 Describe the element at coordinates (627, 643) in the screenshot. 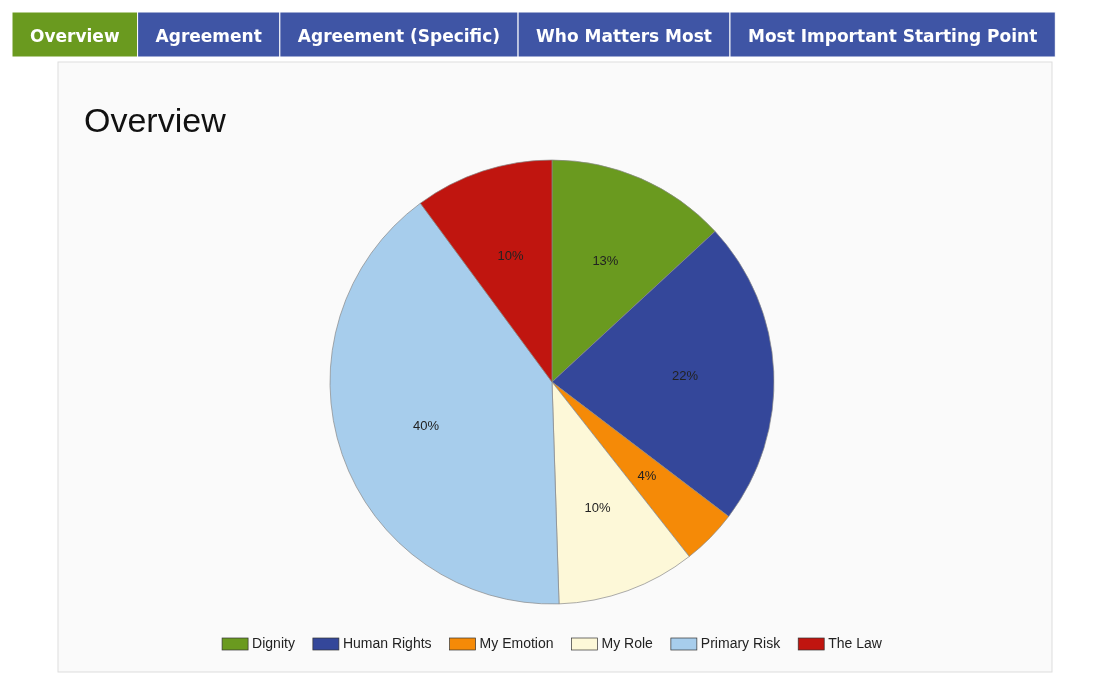

I see `legend-label: My Role` at that location.